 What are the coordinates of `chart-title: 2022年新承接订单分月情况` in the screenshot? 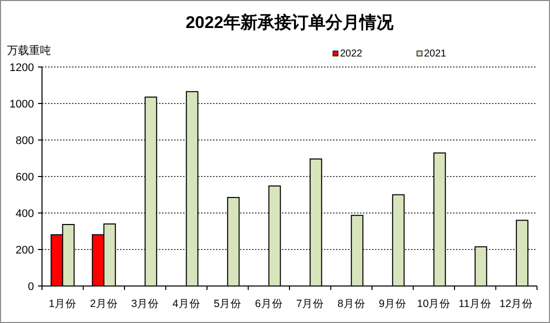 It's located at (290, 22).